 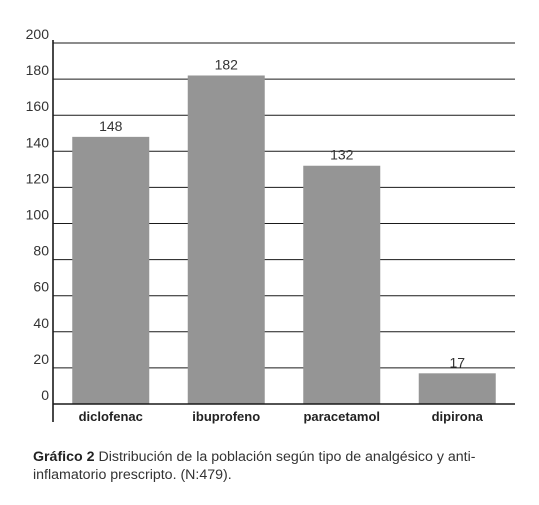 What do you see at coordinates (41, 323) in the screenshot?
I see `y-tick-label: 40` at bounding box center [41, 323].